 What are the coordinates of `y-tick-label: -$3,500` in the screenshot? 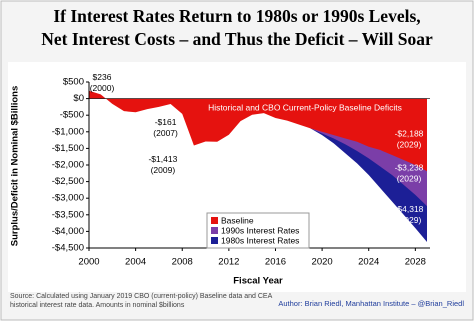 It's located at (68, 214).